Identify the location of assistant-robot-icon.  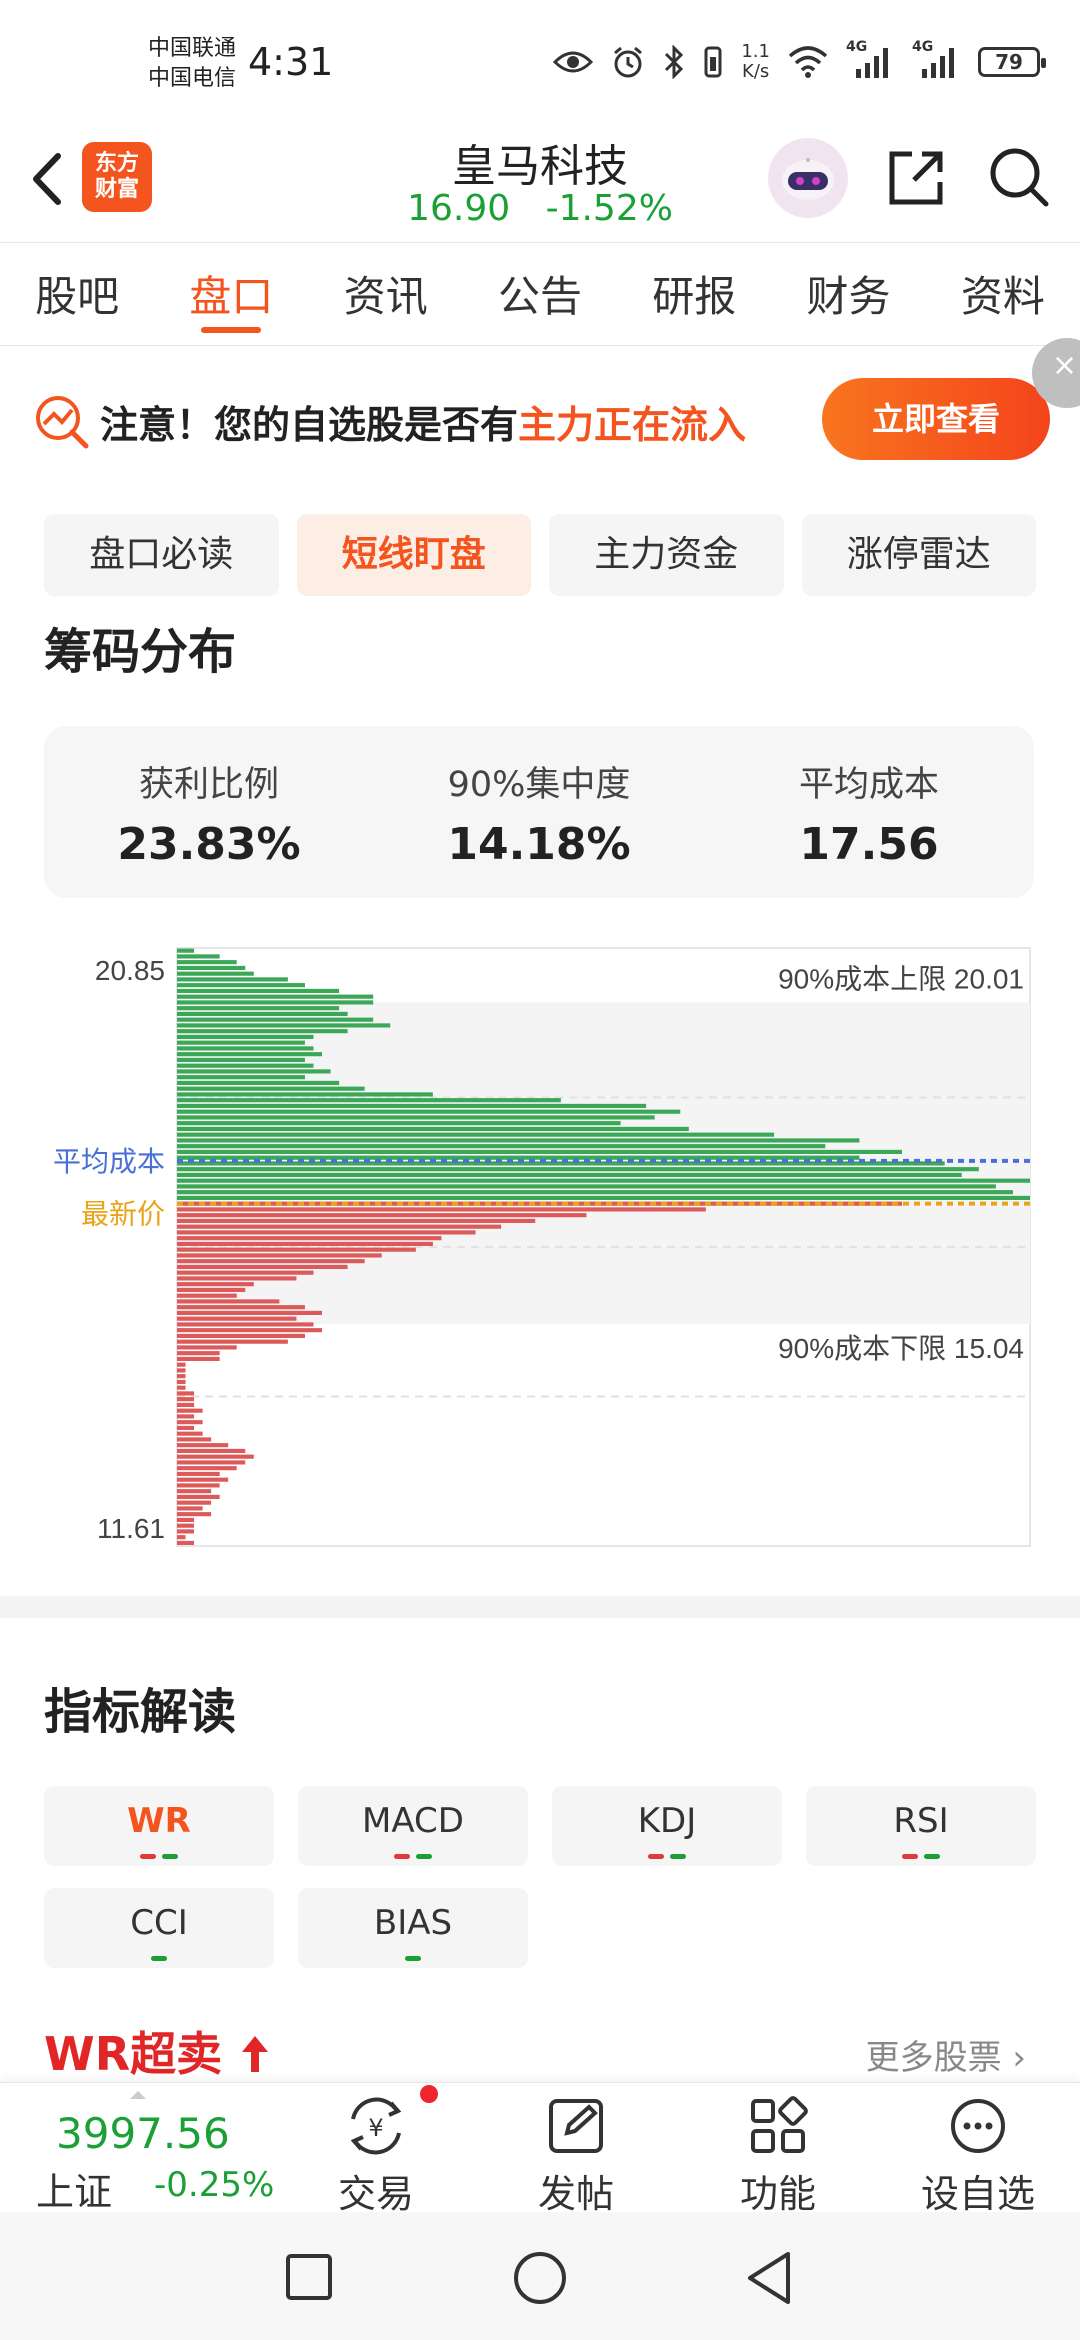
(808, 178).